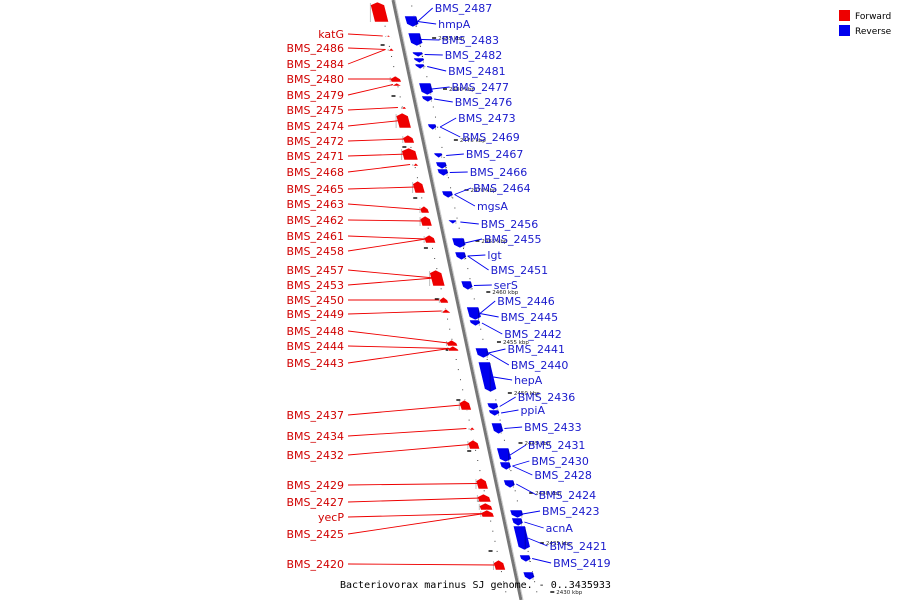 This screenshot has width=900, height=600. What do you see at coordinates (506, 285) in the screenshot?
I see `reverse-gene-label: serS` at bounding box center [506, 285].